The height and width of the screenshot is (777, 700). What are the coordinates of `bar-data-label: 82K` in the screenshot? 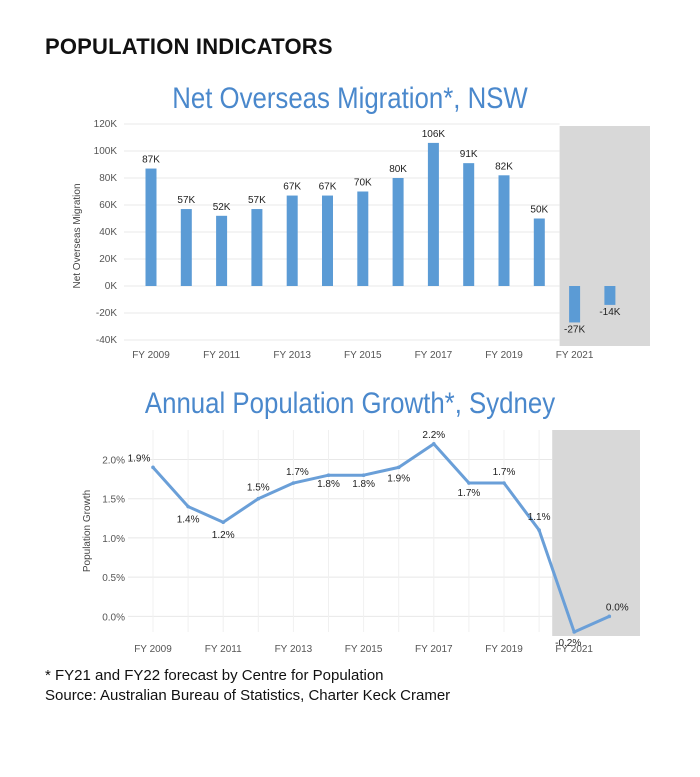 It's located at (504, 166).